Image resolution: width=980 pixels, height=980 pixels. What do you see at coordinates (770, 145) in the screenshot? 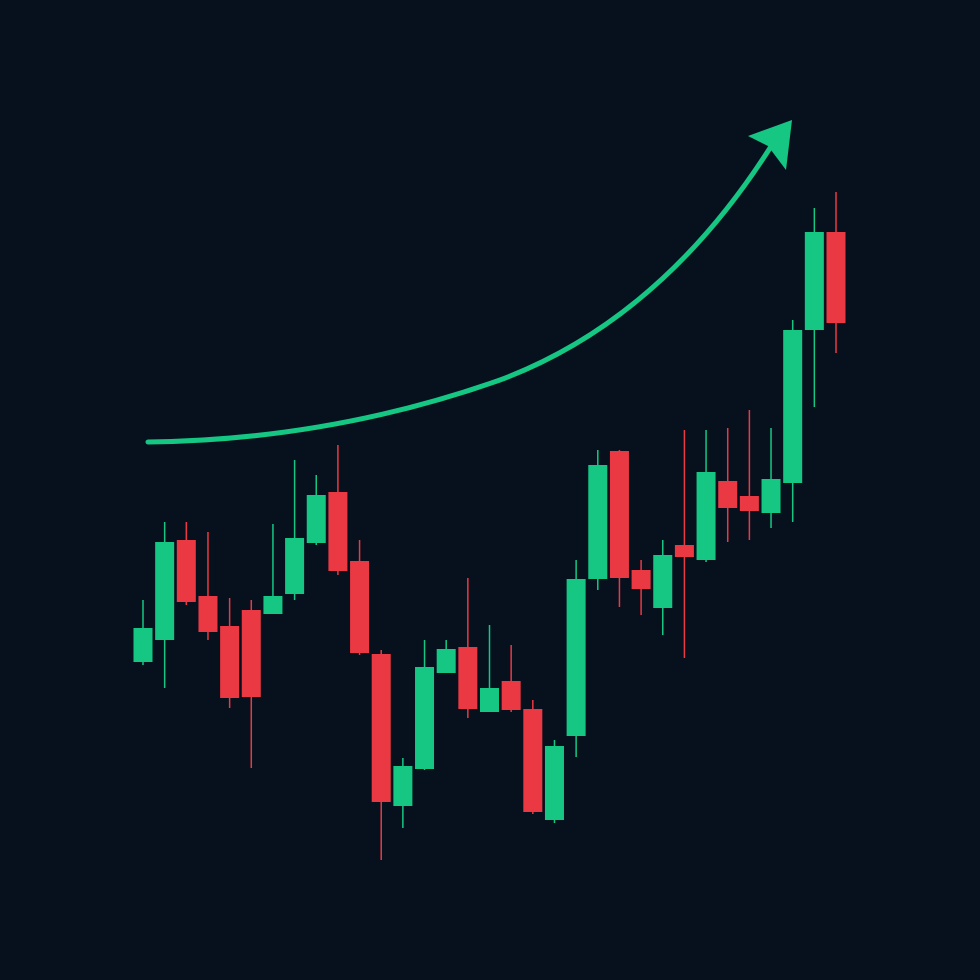
I see `arrow-head` at bounding box center [770, 145].